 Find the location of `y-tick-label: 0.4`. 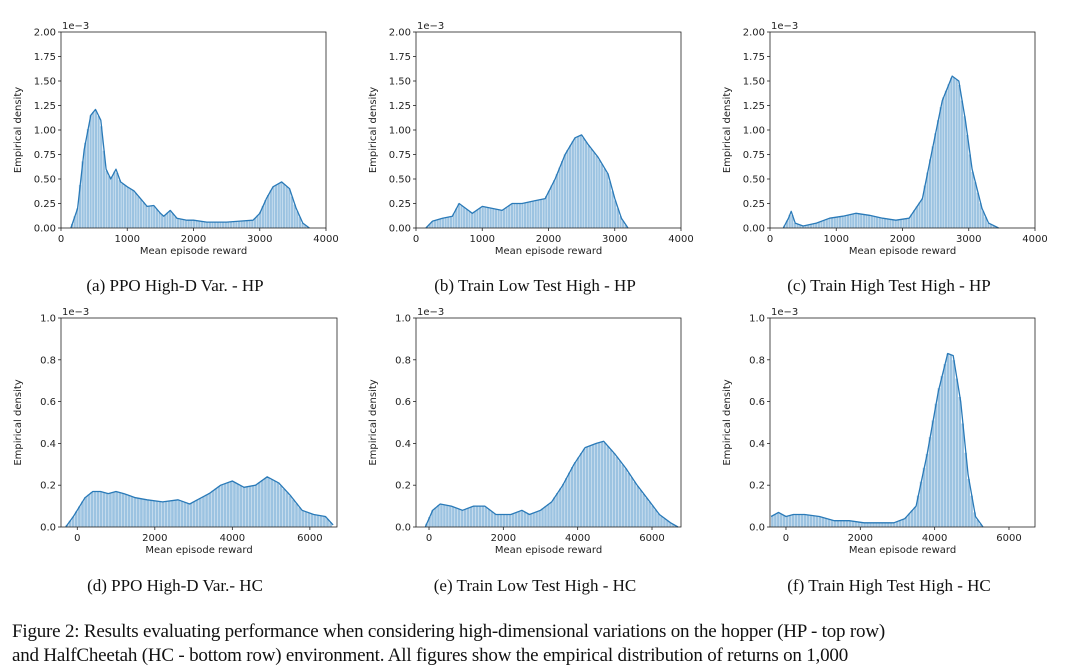

y-tick-label: 0.4 is located at coordinates (48, 444).